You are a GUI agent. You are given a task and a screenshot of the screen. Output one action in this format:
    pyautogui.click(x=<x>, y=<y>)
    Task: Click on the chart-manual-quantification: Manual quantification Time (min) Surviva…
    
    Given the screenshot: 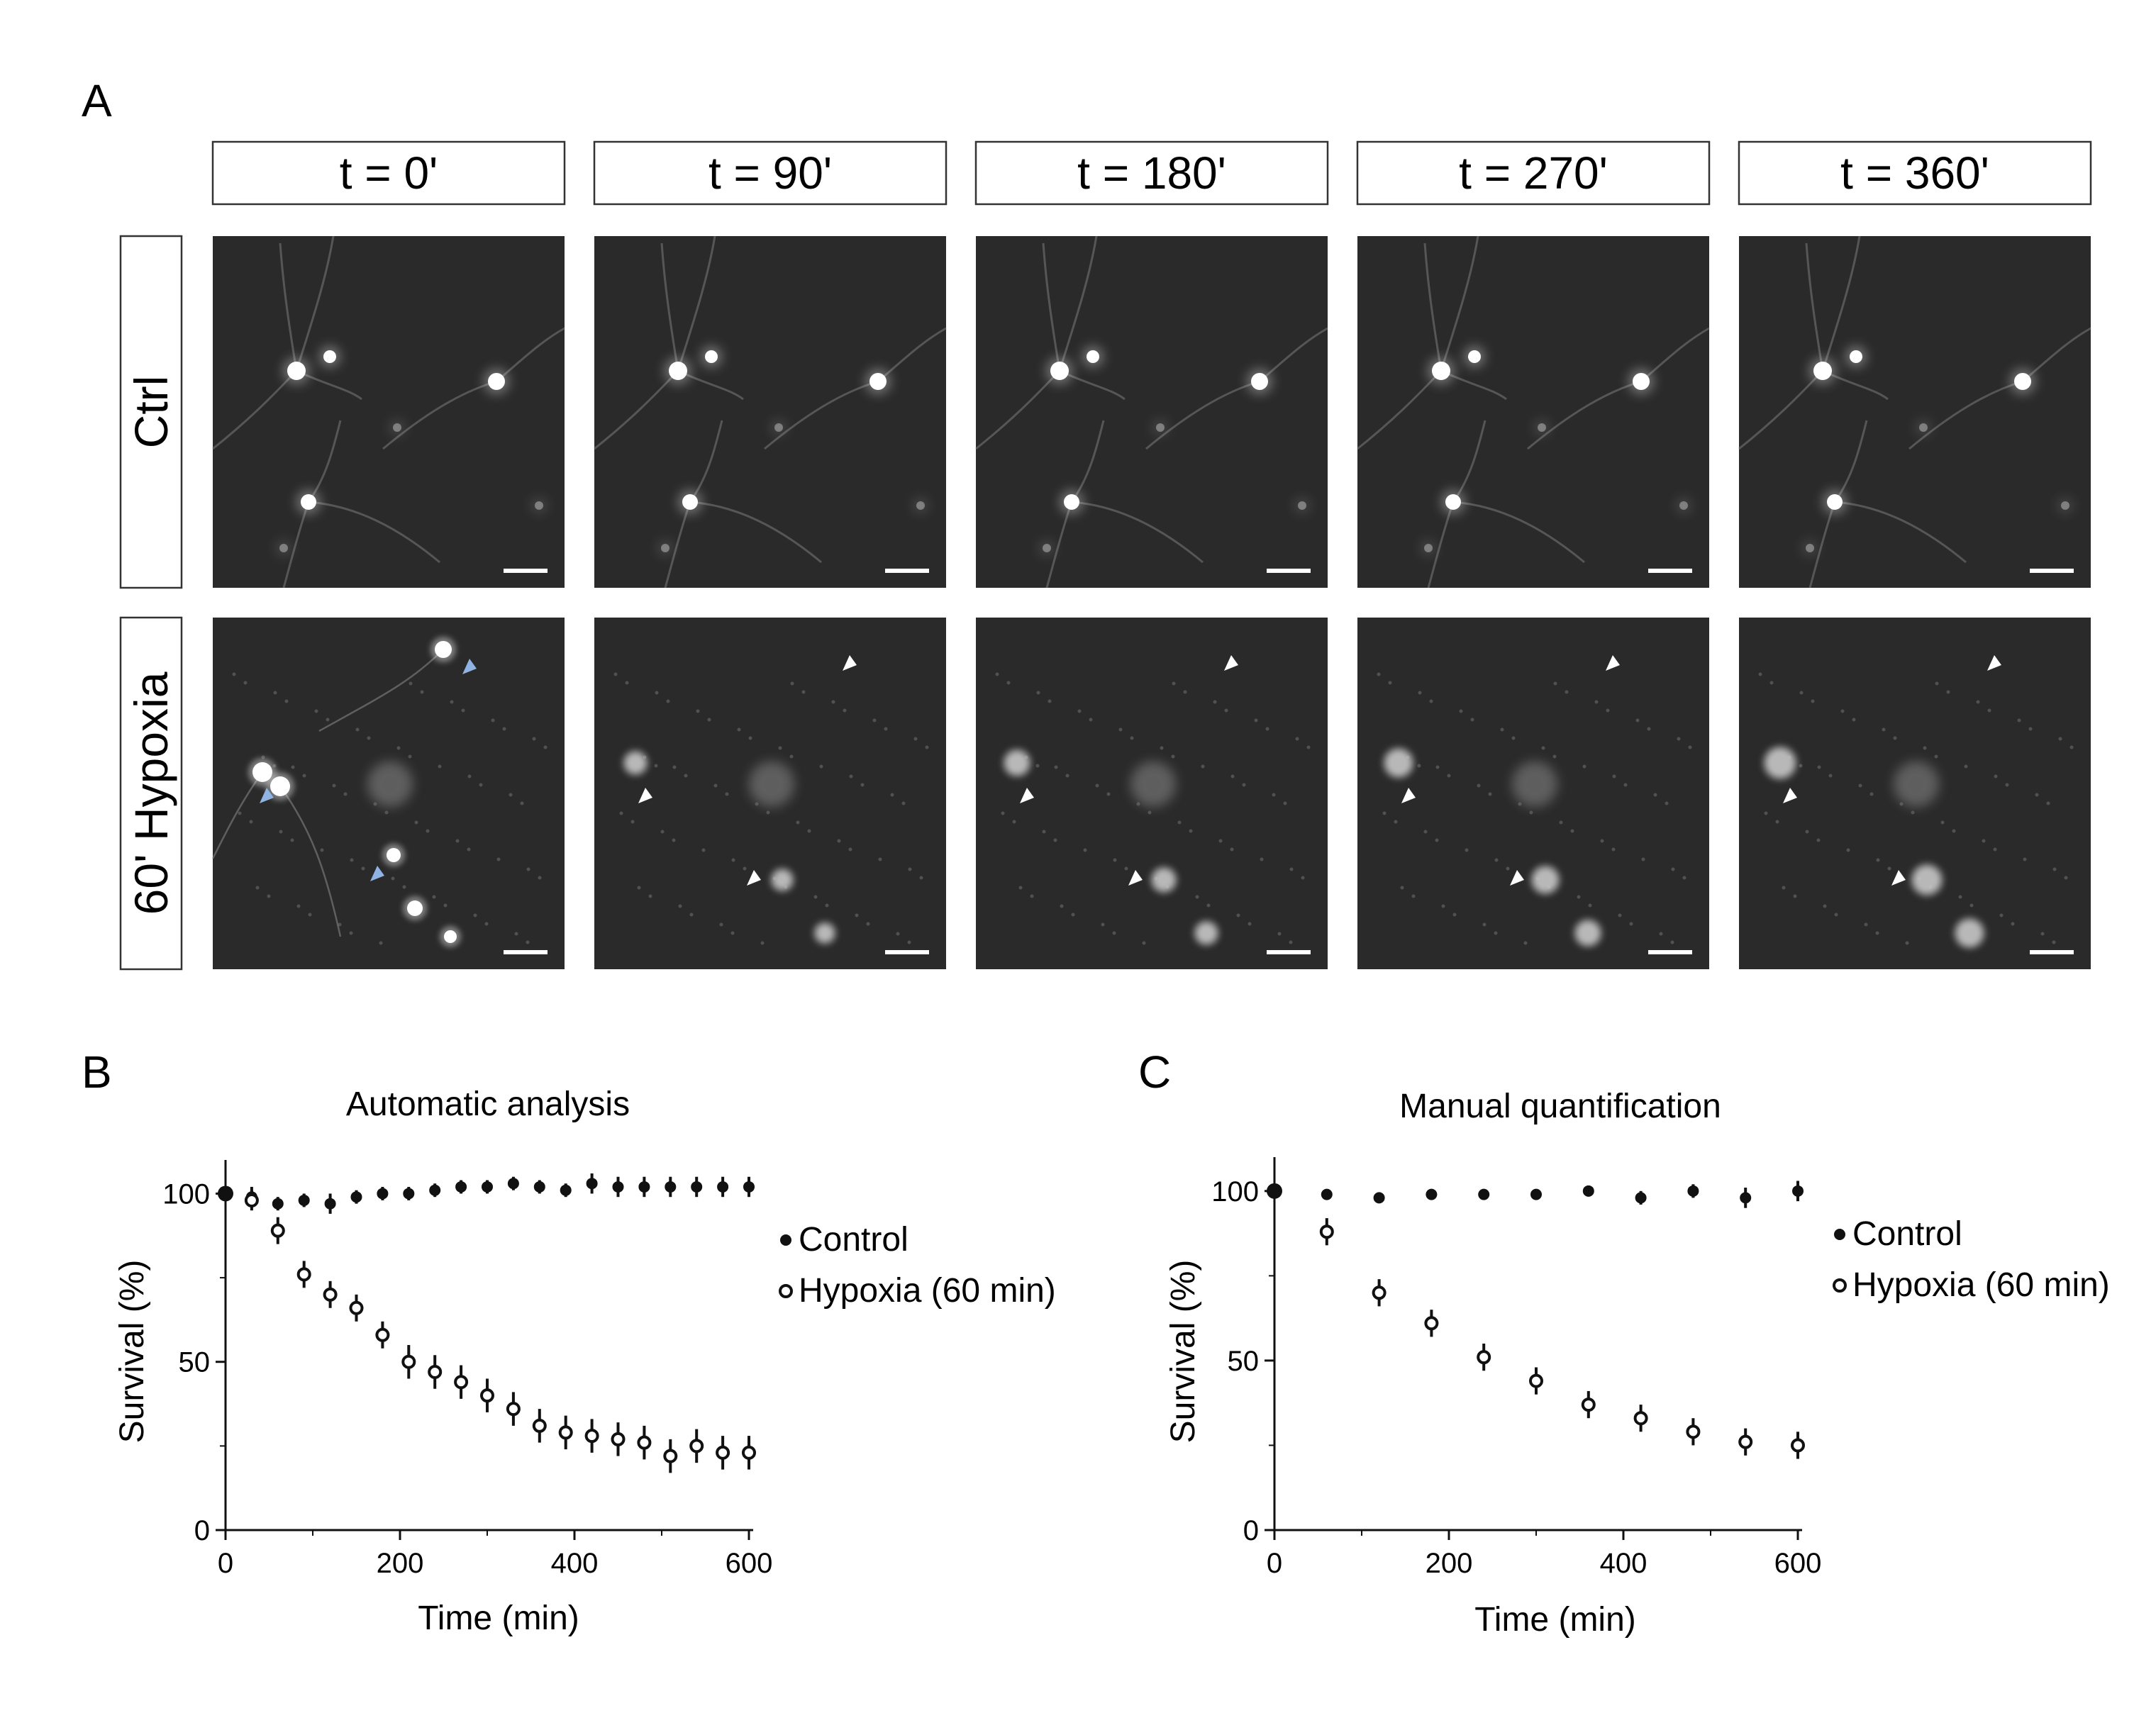 What is the action you would take?
    pyautogui.click(x=1637, y=1363)
    